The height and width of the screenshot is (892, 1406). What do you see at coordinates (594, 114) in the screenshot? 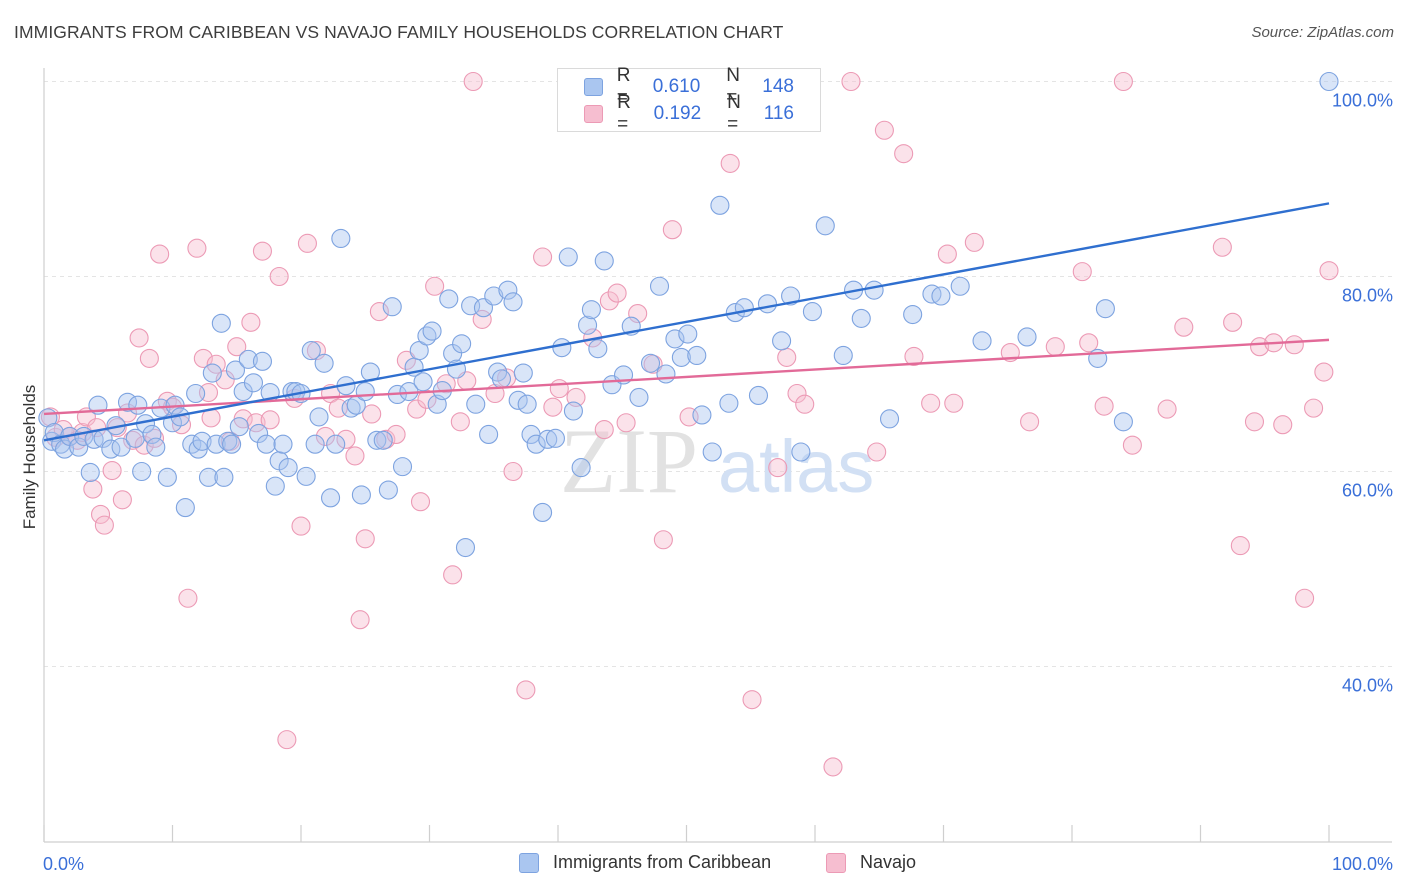
I see `legend-swatch-pink` at bounding box center [594, 114].